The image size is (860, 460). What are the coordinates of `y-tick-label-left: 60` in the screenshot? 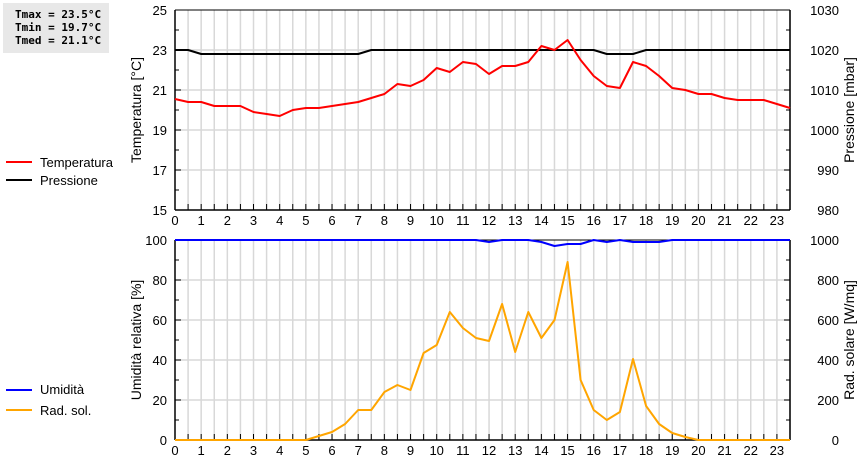 It's located at (160, 320).